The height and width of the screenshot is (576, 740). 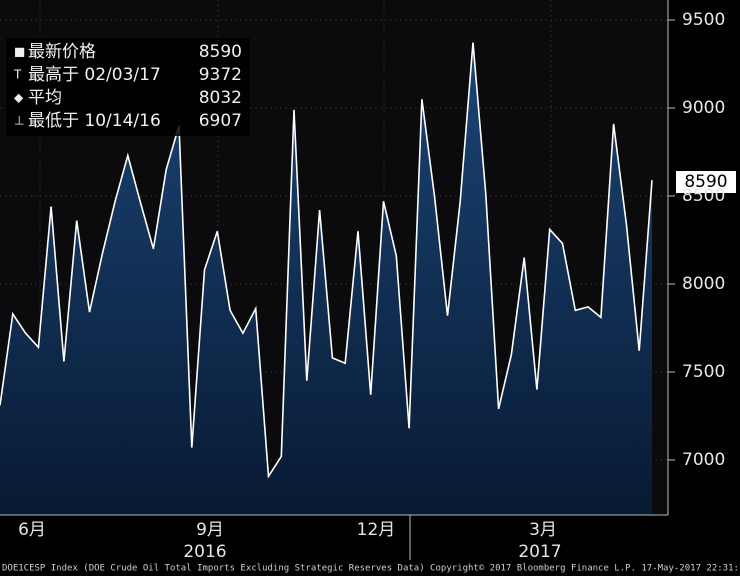 What do you see at coordinates (62, 52) in the screenshot?
I see `legend-label: 最新价格` at bounding box center [62, 52].